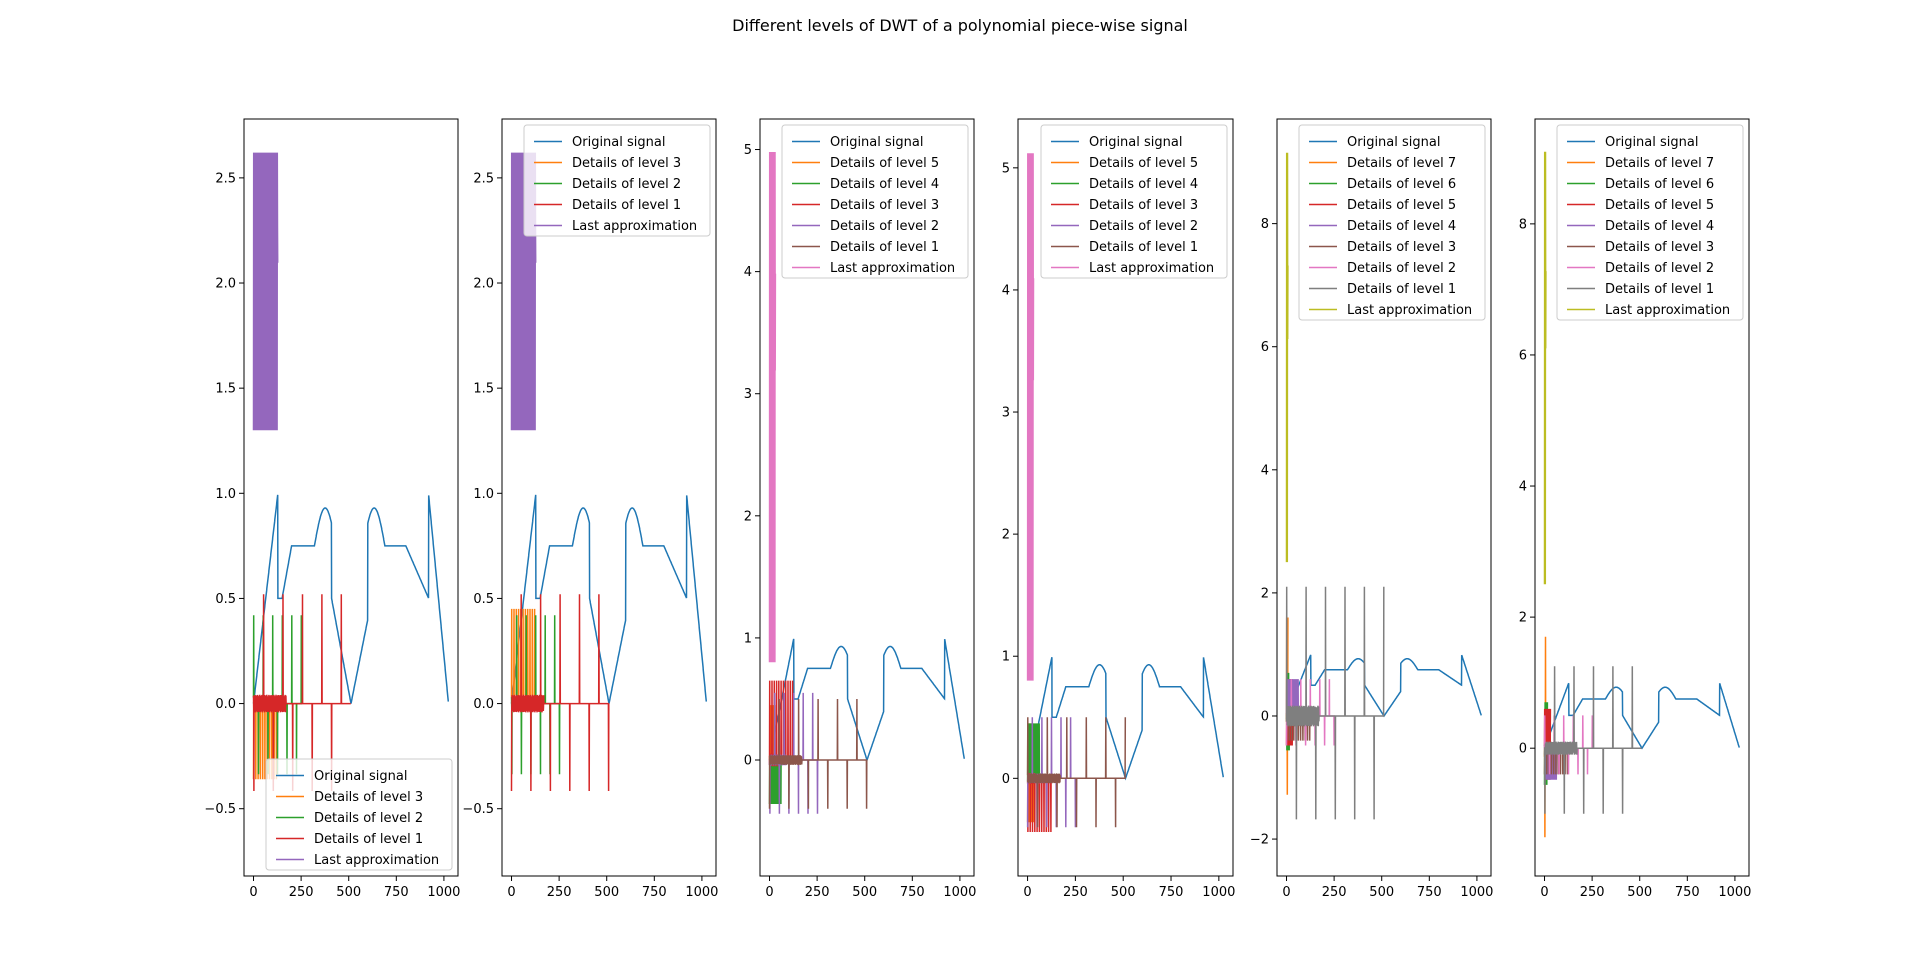 This screenshot has width=1920, height=971. I want to click on y-tick-label: −2, so click(1259, 840).